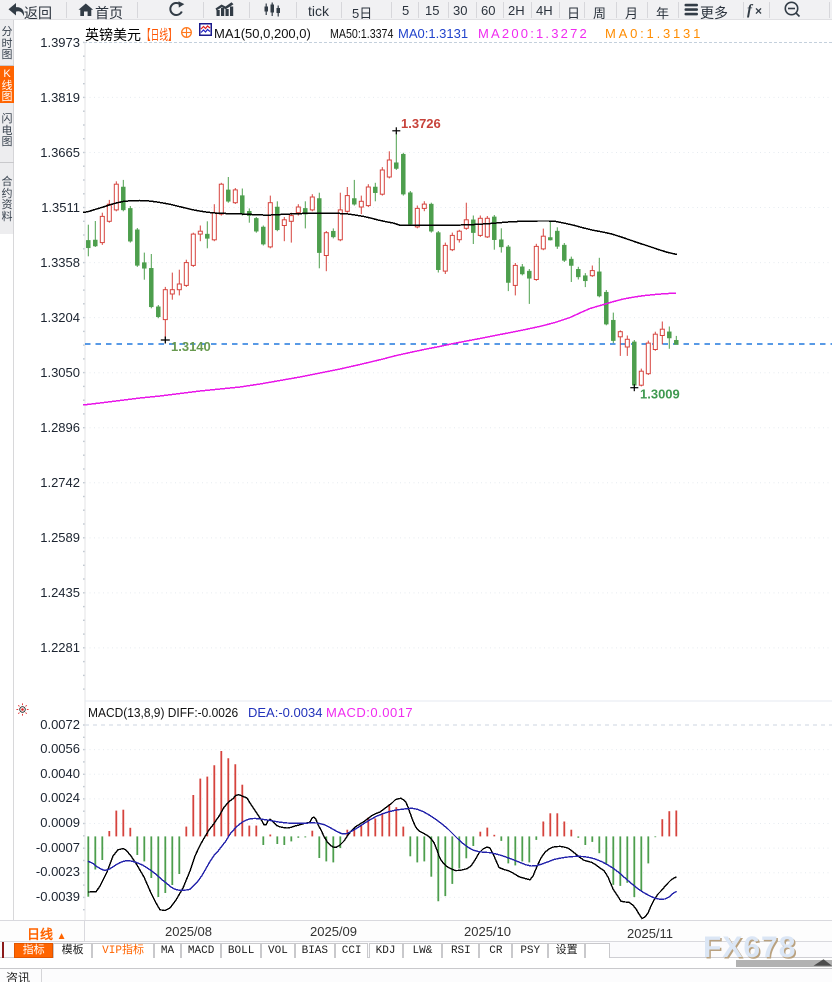  I want to click on svg-text: 1.3009, so click(660, 394).